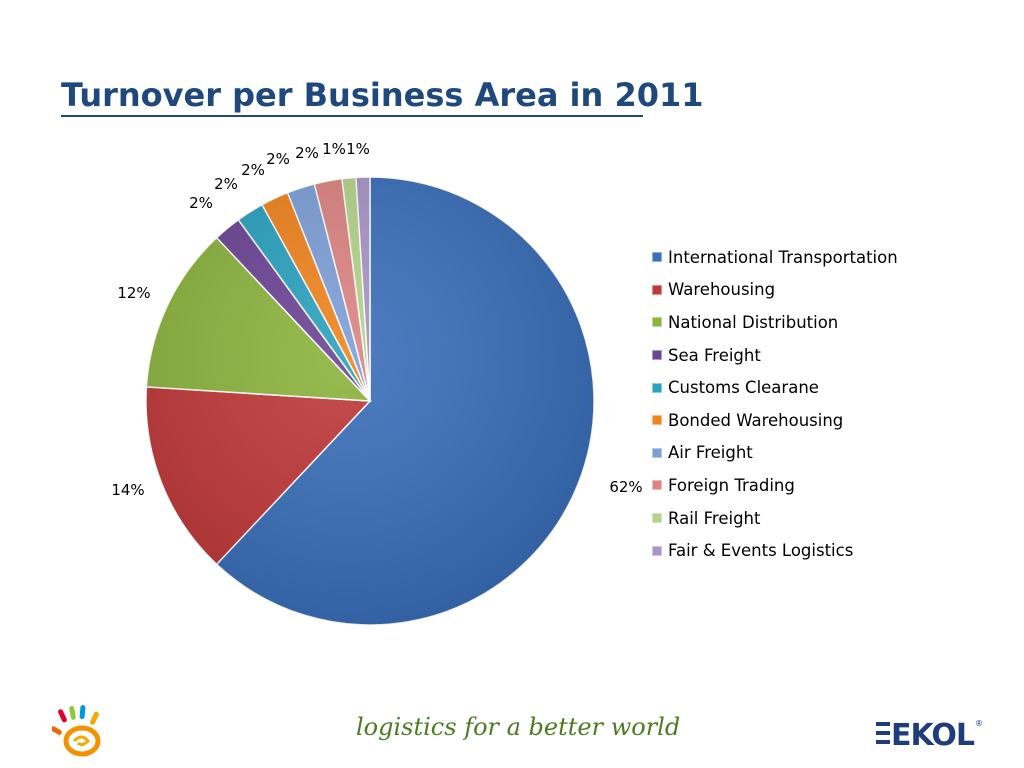  I want to click on data-label: 62%, so click(625, 487).